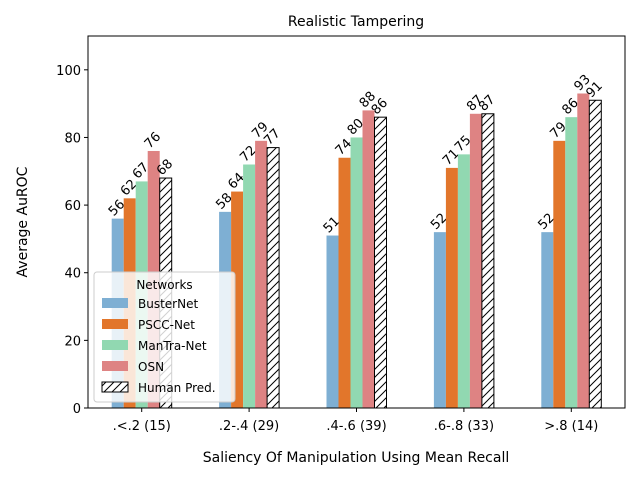 This screenshot has width=640, height=480. What do you see at coordinates (487, 103) in the screenshot?
I see `bar-value-label: 87` at bounding box center [487, 103].